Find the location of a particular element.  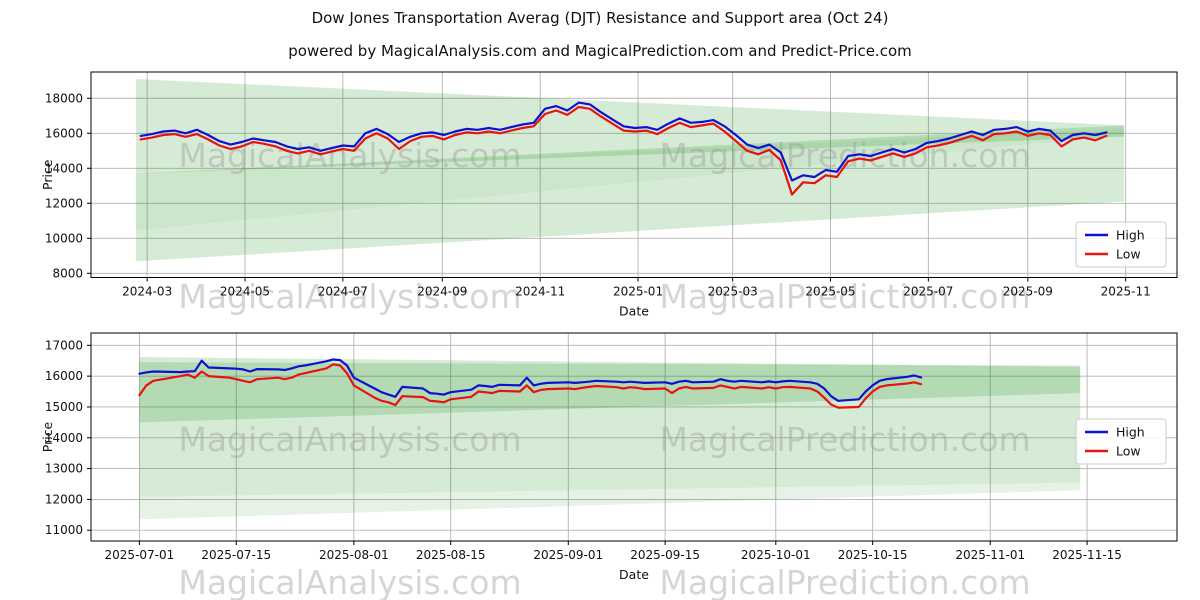

resistance-area is located at coordinates (610, 390).